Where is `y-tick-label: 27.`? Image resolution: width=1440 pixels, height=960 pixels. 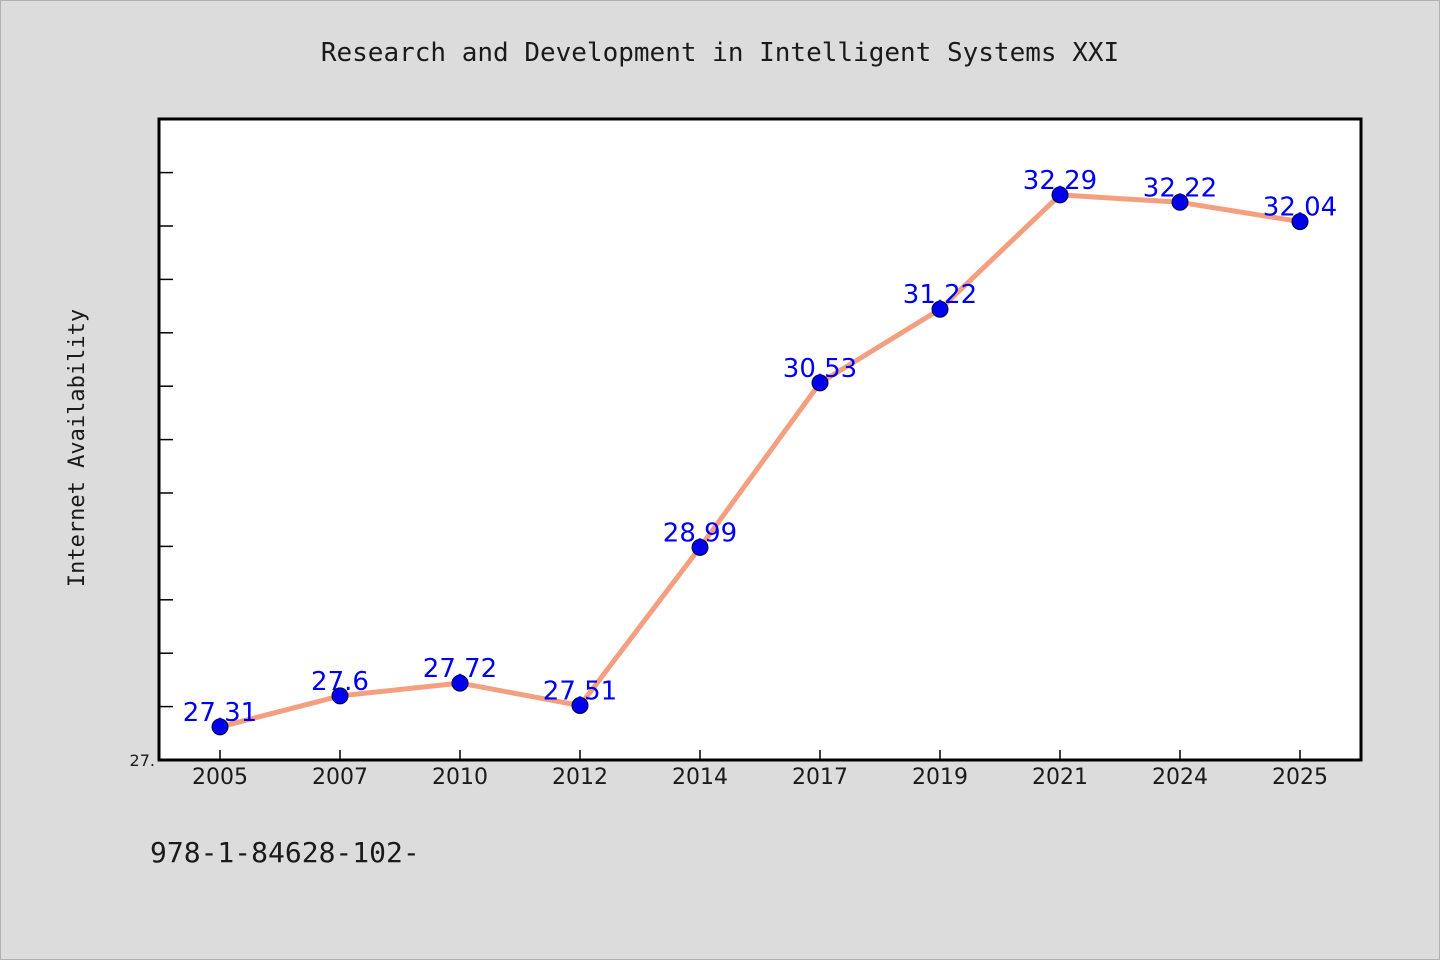
y-tick-label: 27. is located at coordinates (142, 760).